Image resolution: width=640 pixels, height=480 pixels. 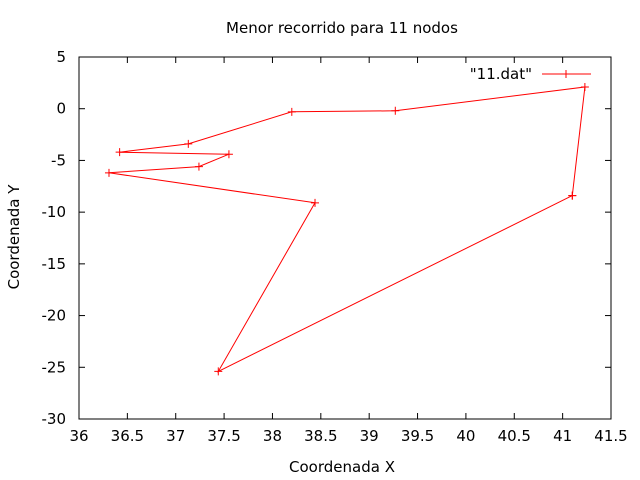 What do you see at coordinates (342, 467) in the screenshot?
I see `x-axis-label: Coordenada X` at bounding box center [342, 467].